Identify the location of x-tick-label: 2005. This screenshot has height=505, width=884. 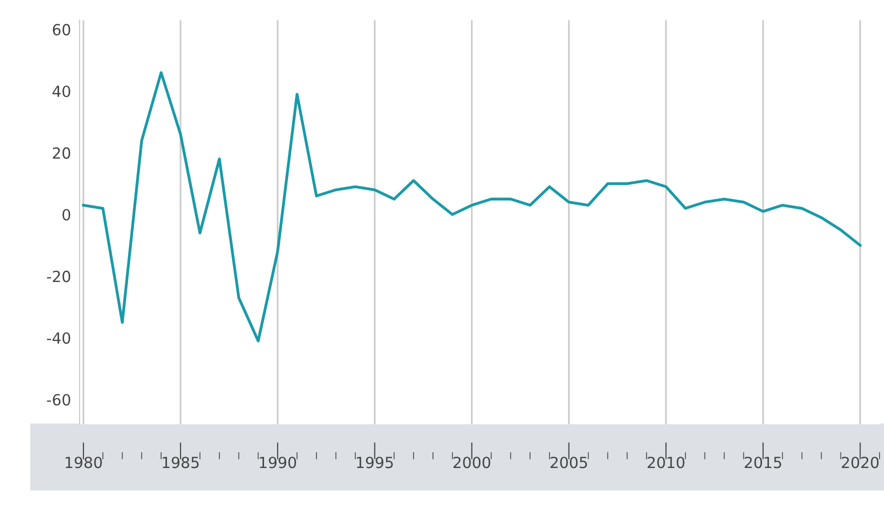
(568, 462).